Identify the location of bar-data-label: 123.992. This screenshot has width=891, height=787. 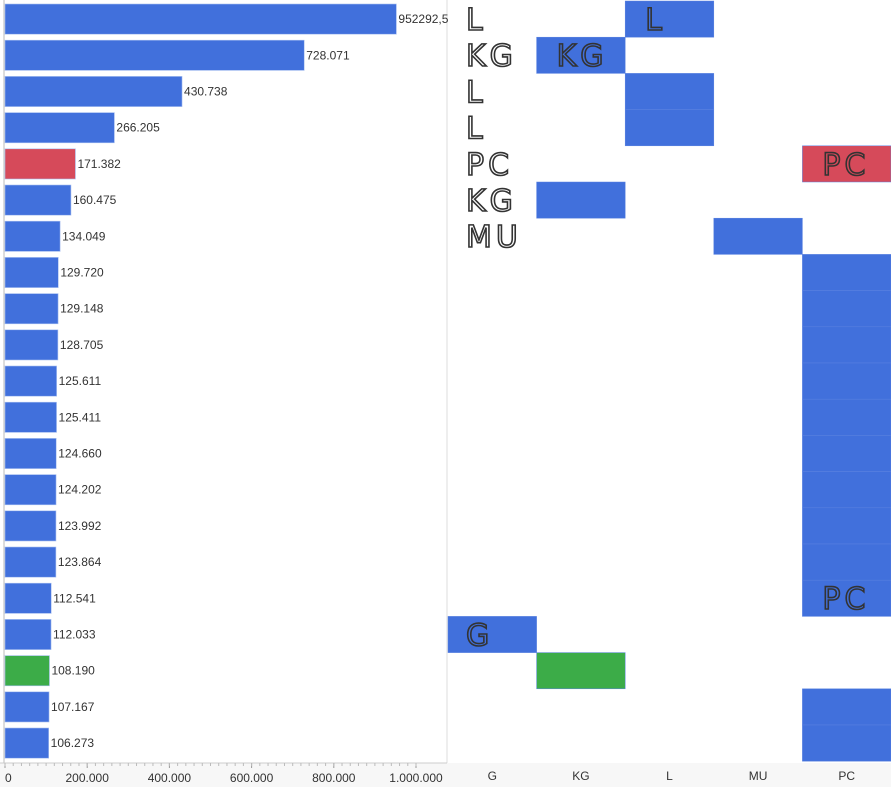
(80, 526).